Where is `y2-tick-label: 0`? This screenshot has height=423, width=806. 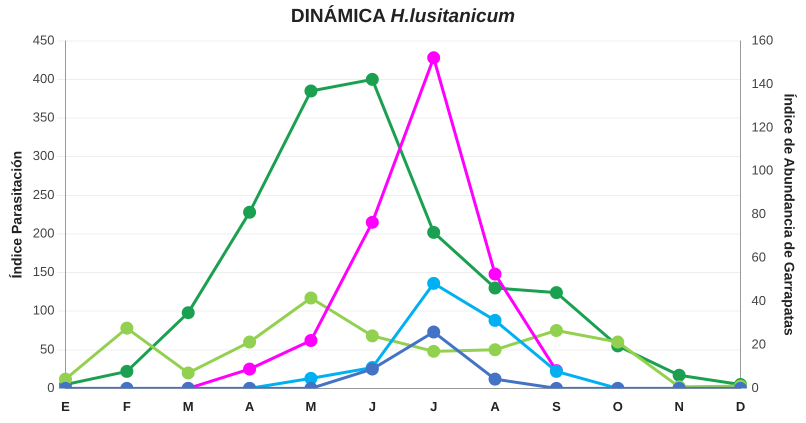 y2-tick-label: 0 is located at coordinates (755, 387).